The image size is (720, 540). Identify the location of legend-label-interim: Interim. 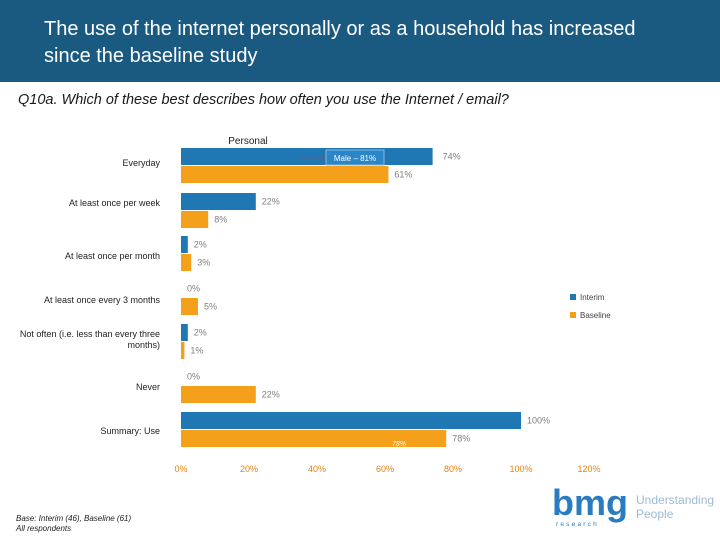
(592, 297).